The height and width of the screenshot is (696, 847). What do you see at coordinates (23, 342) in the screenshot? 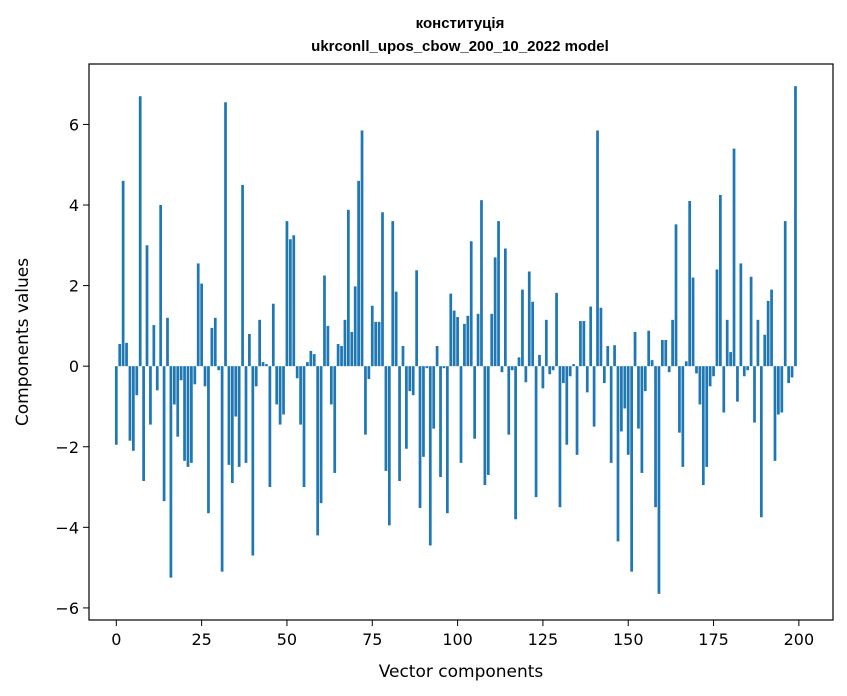
I see `y-axis-label: Components values` at bounding box center [23, 342].